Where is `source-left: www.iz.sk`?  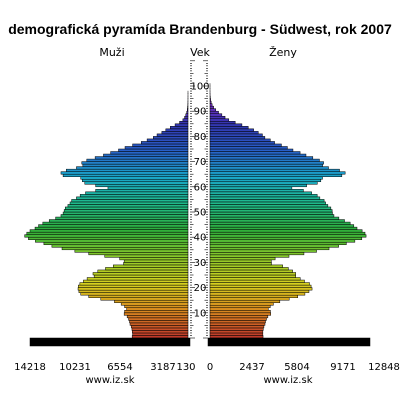
source-left: www.iz.sk is located at coordinates (109, 380).